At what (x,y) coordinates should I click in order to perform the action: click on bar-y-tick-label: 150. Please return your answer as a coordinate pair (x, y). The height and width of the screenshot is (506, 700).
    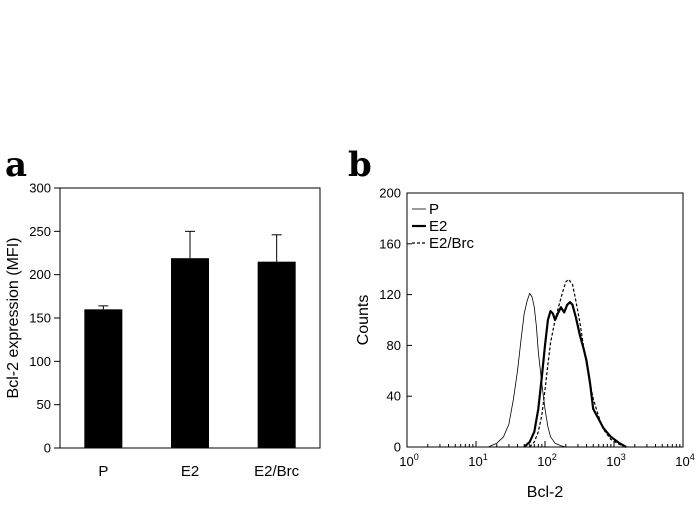
    Looking at the image, I should click on (40, 318).